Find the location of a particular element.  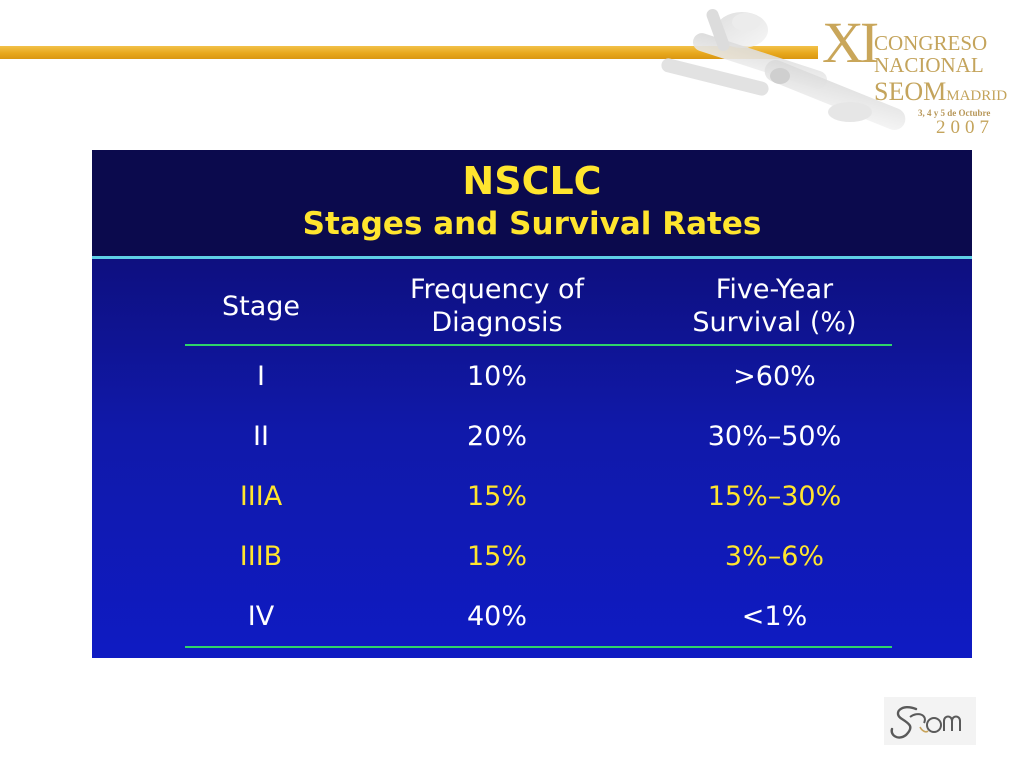

table-row: II 20% 30%–50% is located at coordinates (538, 436).